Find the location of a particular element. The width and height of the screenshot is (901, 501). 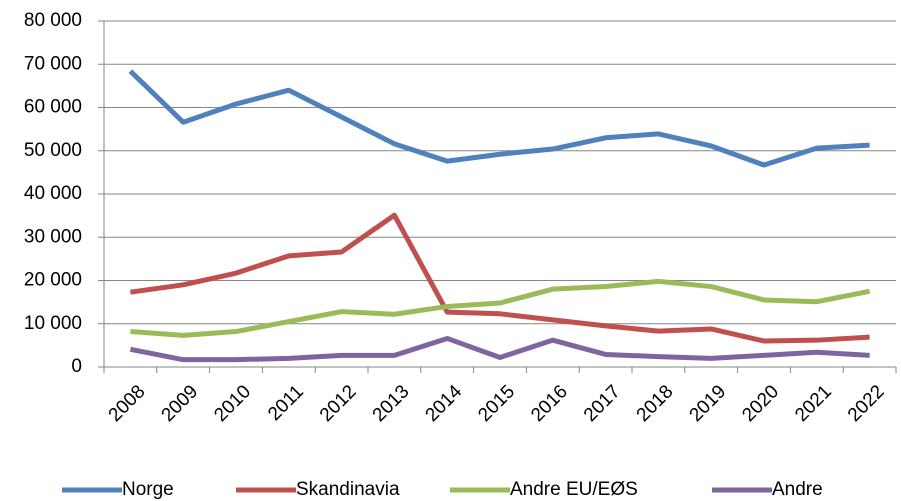

x-tick-label: 2018 is located at coordinates (655, 403).